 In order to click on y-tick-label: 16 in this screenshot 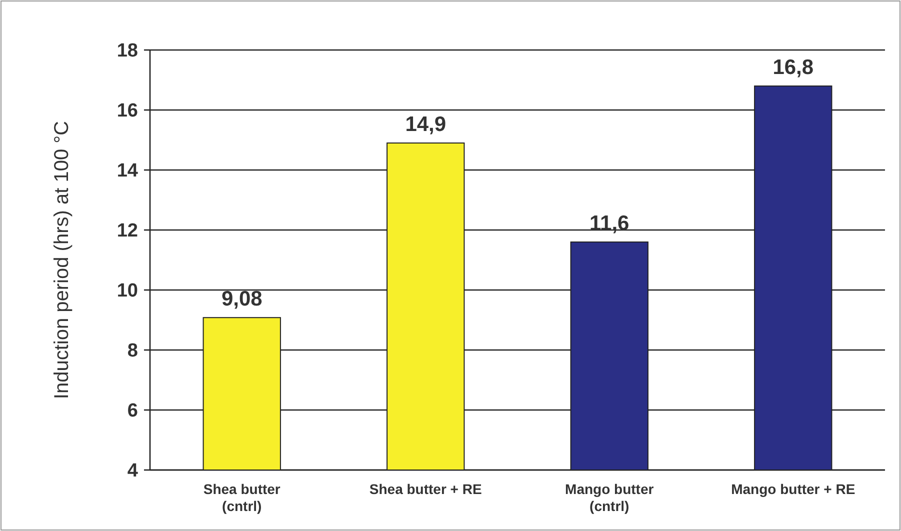, I will do `click(127, 111)`.